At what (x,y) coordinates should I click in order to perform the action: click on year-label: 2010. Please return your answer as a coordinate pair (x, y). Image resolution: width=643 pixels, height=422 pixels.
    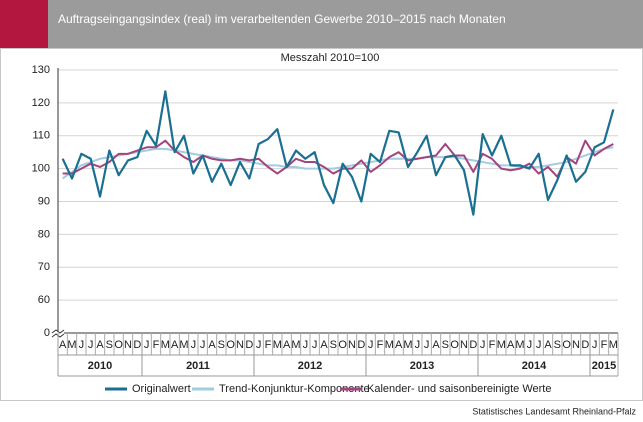
    Looking at the image, I should click on (100, 366).